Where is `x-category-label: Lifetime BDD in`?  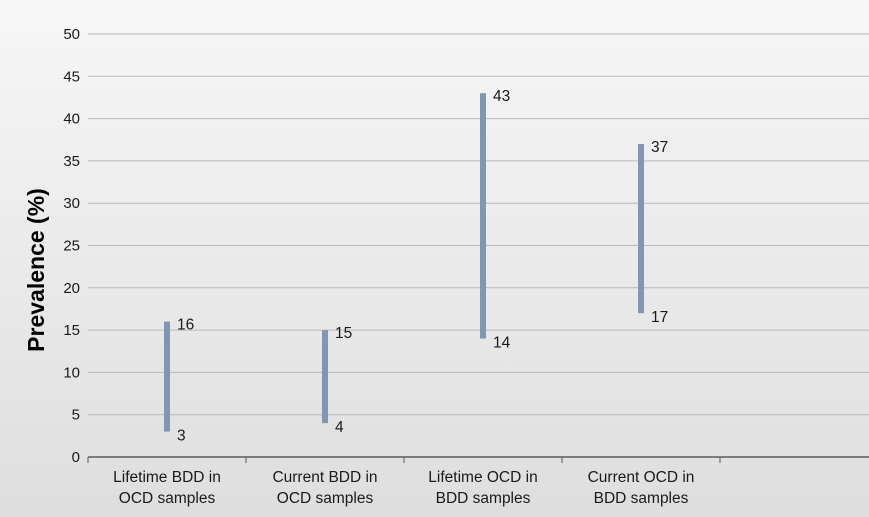 x-category-label: Lifetime BDD in is located at coordinates (167, 477).